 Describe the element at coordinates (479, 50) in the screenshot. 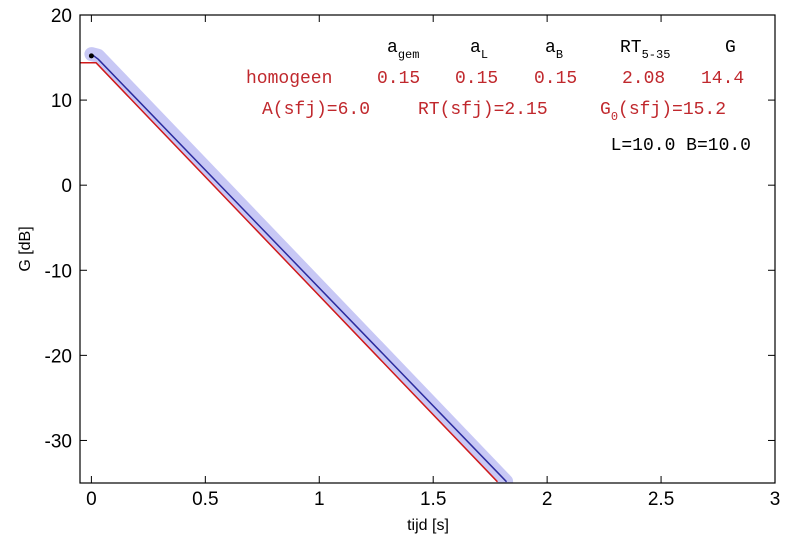

I see `header-a-l: aL` at that location.